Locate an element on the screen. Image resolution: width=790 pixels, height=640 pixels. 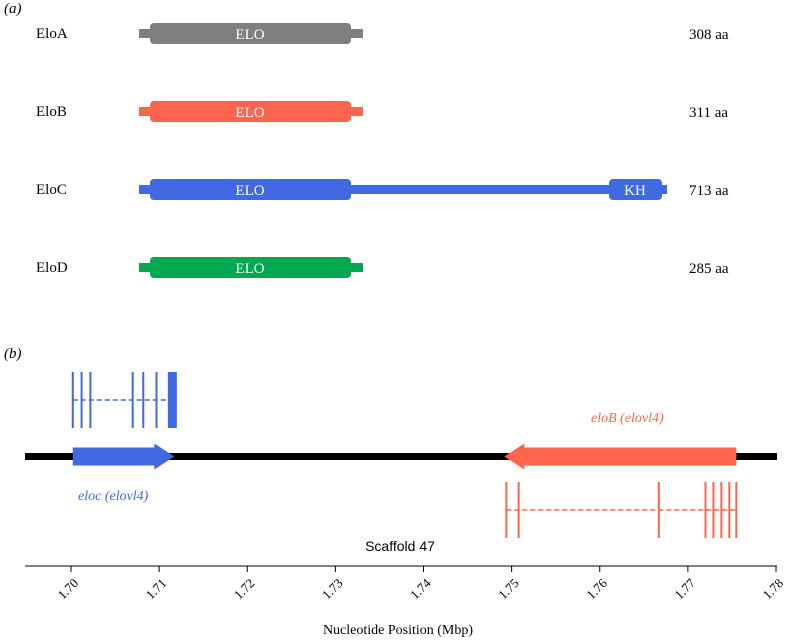
protein-length: 311 aa is located at coordinates (708, 113).